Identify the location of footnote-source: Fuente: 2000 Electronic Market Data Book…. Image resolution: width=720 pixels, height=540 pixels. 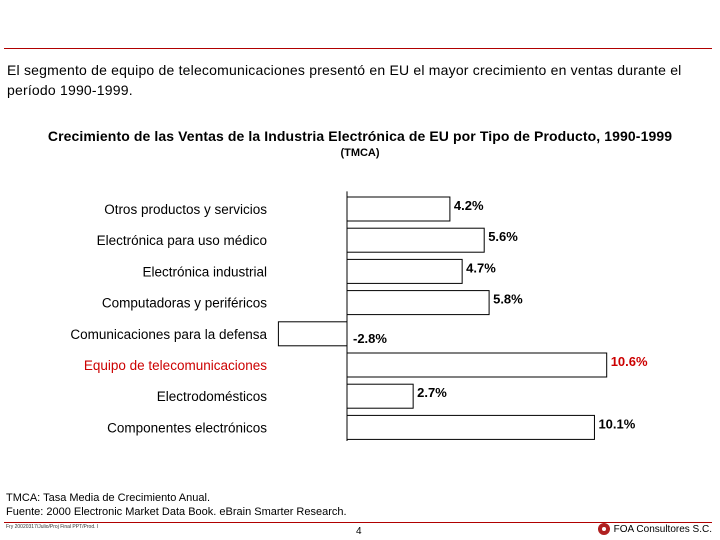
(176, 512).